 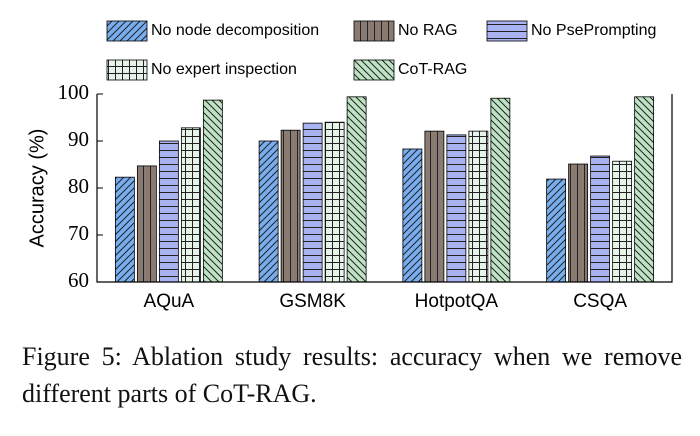 What do you see at coordinates (78, 186) in the screenshot?
I see `y-tick-label: 80` at bounding box center [78, 186].